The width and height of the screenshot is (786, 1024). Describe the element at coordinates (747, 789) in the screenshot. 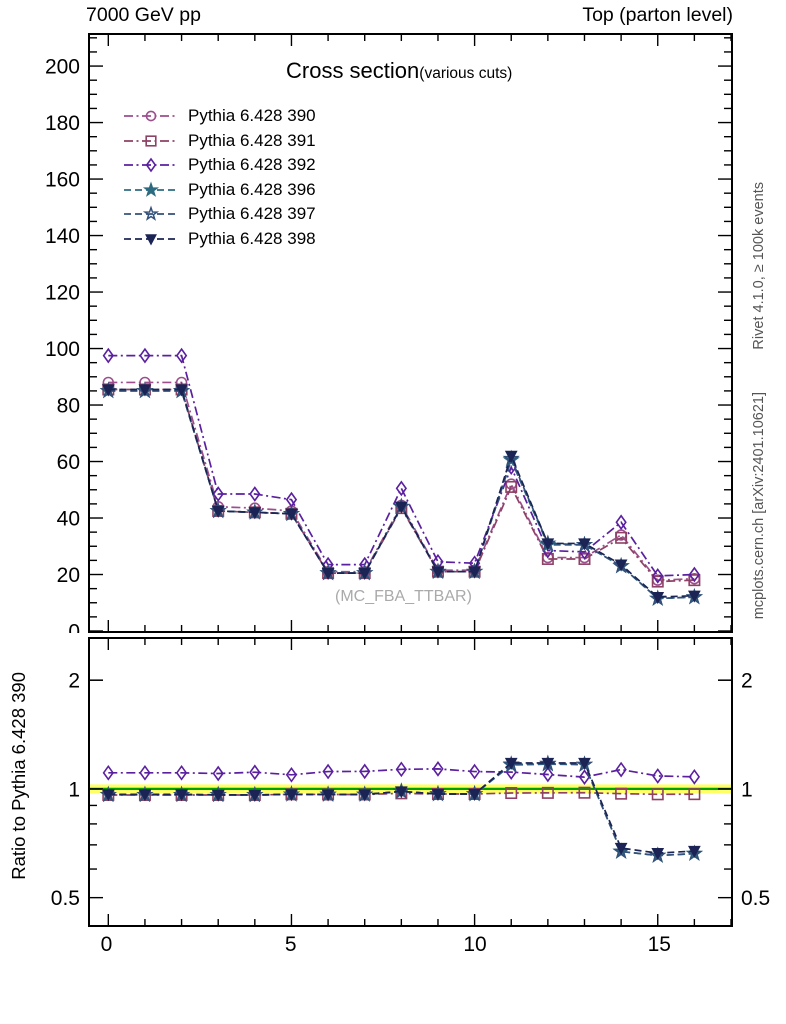

I see `ratio-y-tick-label-right: 1` at that location.